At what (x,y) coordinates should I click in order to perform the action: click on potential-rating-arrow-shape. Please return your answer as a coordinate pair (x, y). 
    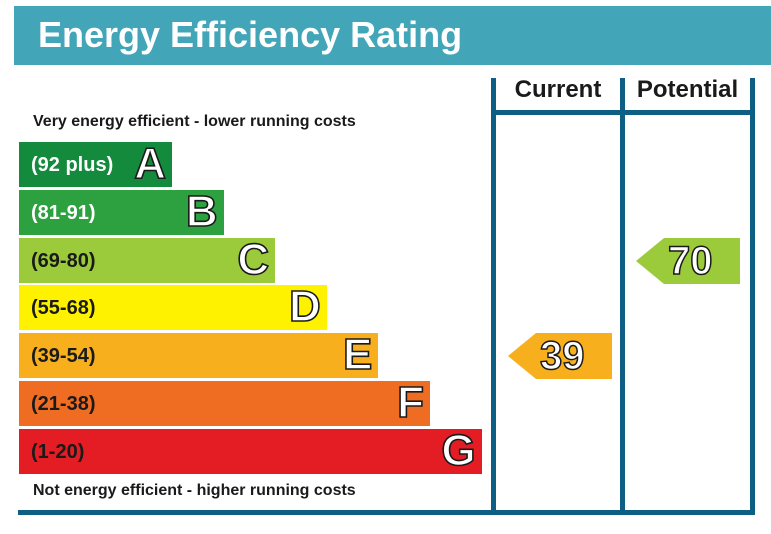
    Looking at the image, I should click on (688, 260).